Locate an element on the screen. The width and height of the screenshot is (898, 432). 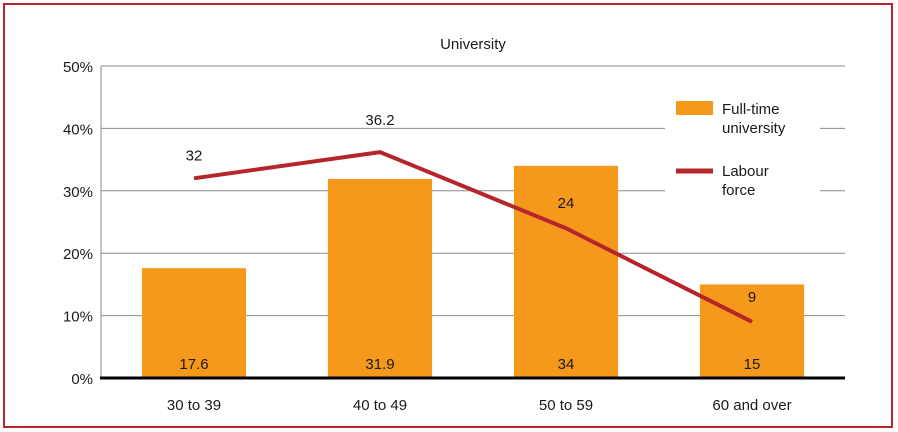
x-axis-ticks: 30 to 39 40 to 49 50 to 59 60 and over is located at coordinates (479, 405).